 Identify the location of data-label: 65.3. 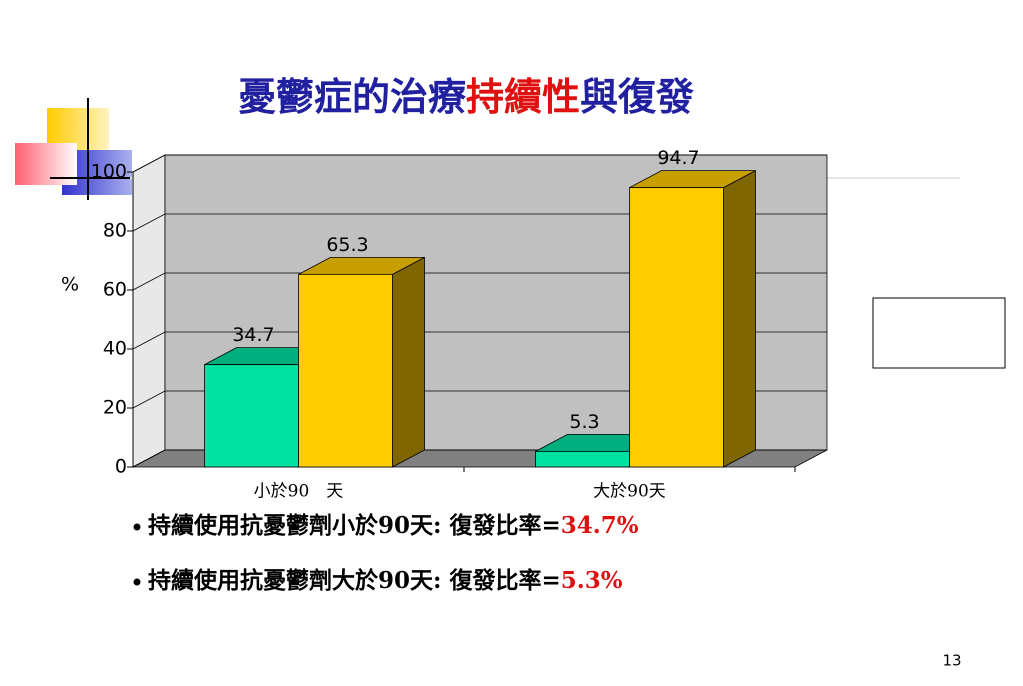
(347, 245).